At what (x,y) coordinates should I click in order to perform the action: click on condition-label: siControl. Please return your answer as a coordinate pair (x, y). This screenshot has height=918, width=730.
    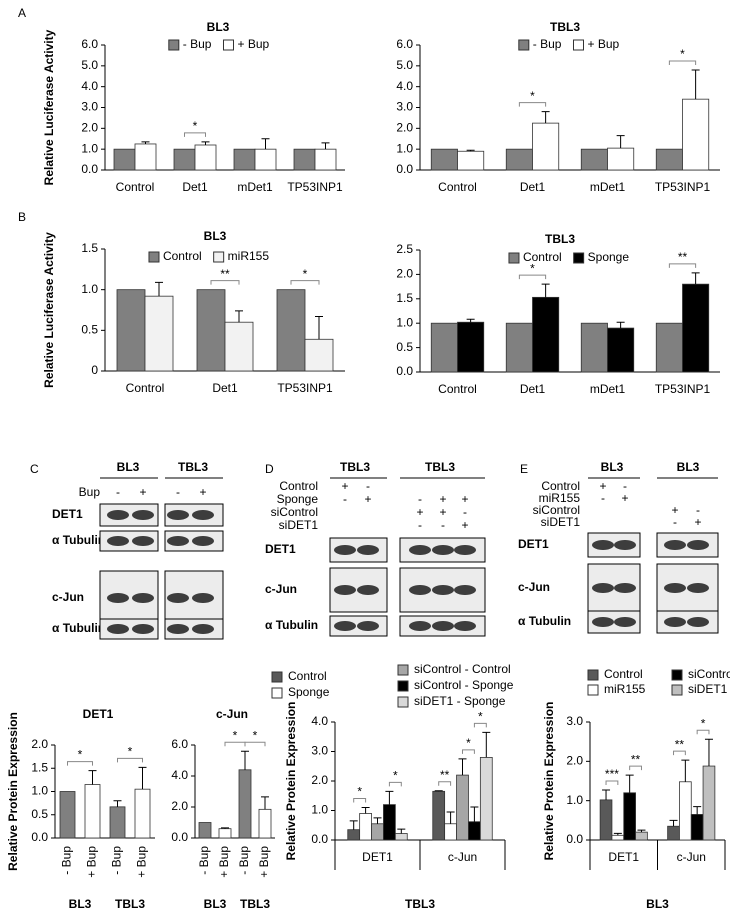
    Looking at the image, I should click on (556, 510).